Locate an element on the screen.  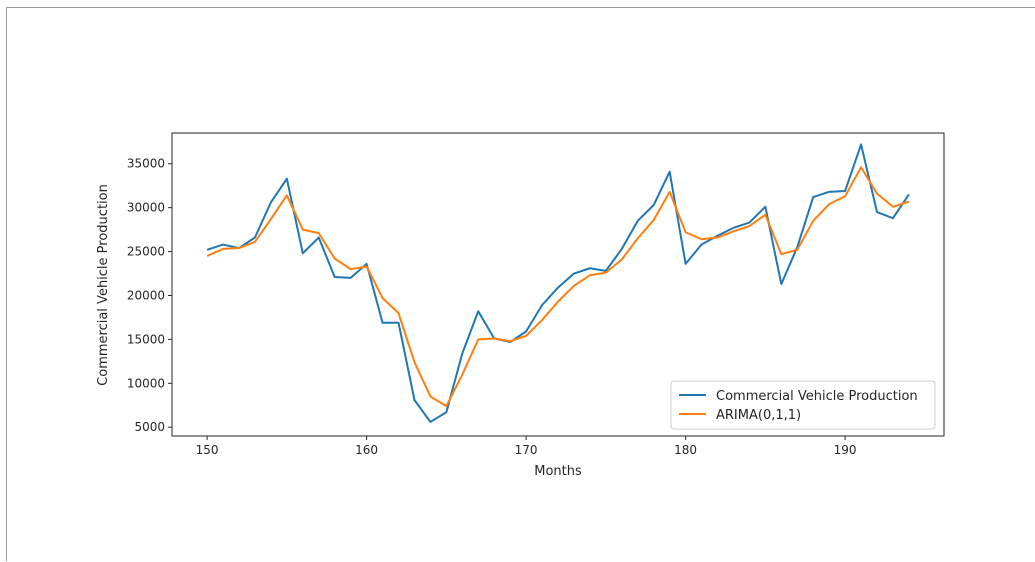
y-axis-label: Commercial Vehicle Production is located at coordinates (103, 285).